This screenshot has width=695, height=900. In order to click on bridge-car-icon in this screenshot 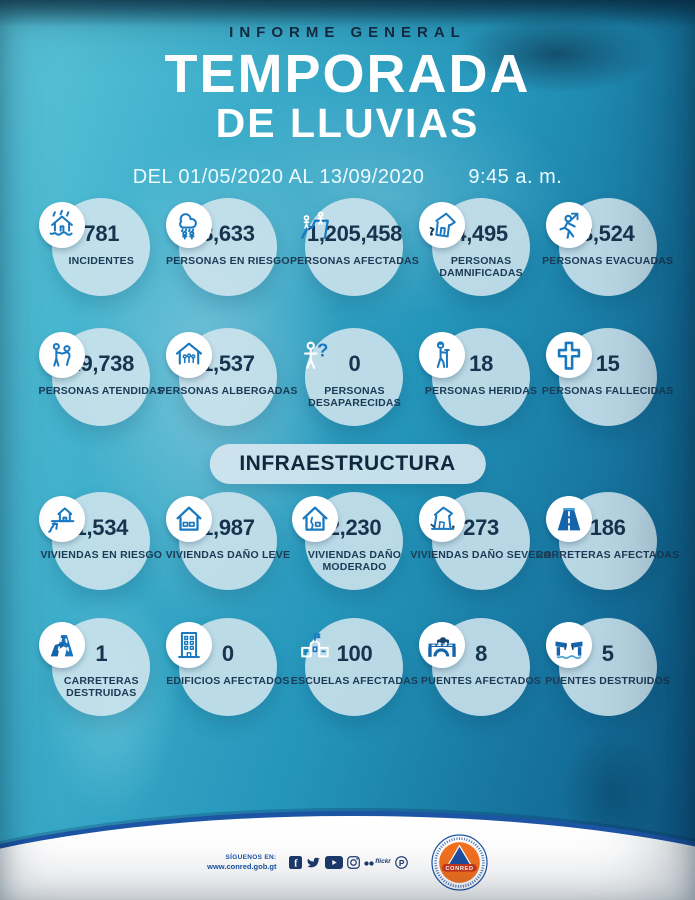, I will do `click(442, 645)`.